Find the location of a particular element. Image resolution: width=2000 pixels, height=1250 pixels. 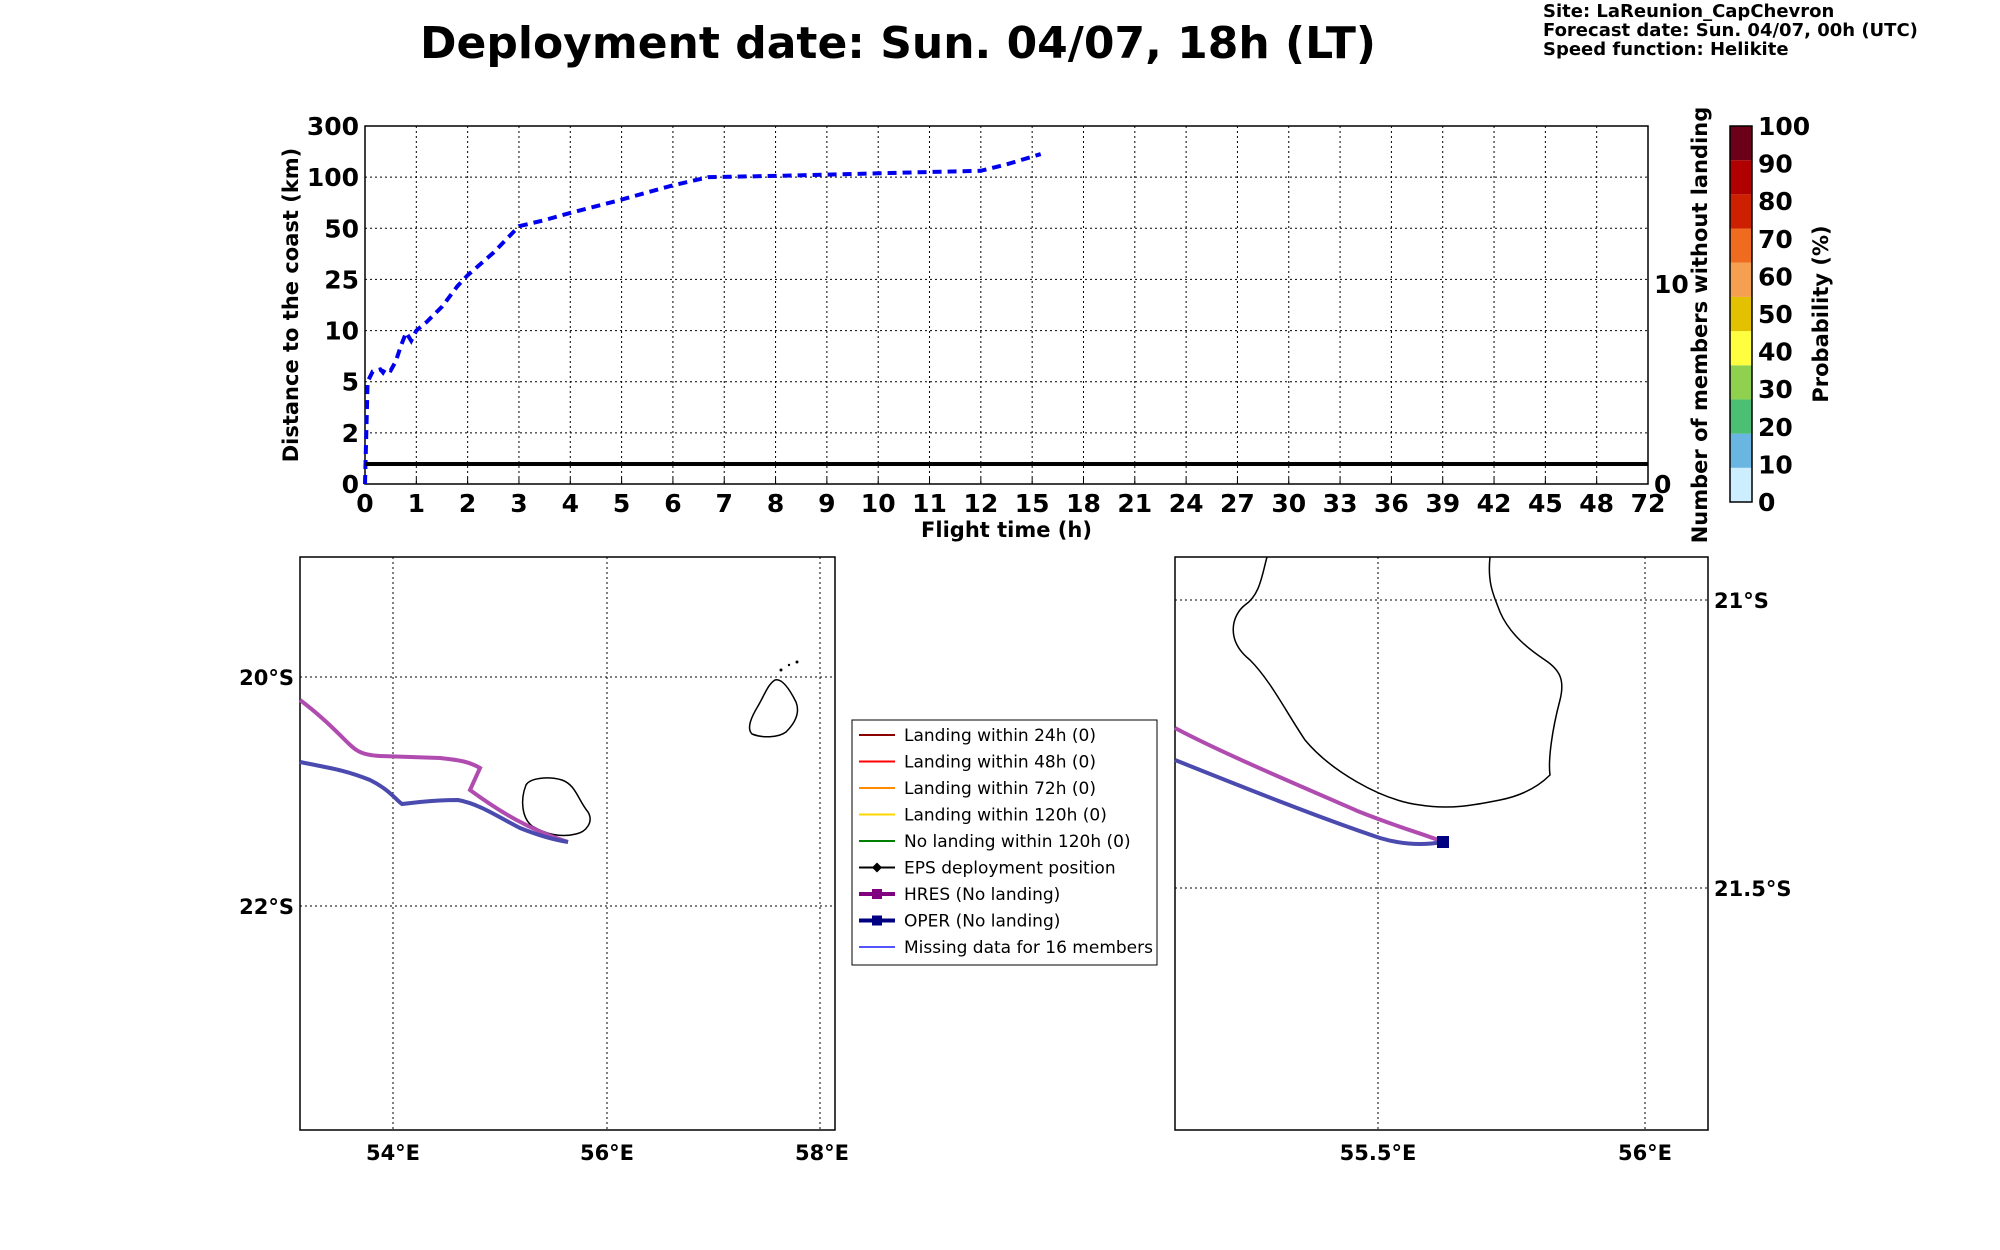

left-map-lon-label: 56°E is located at coordinates (607, 1153).